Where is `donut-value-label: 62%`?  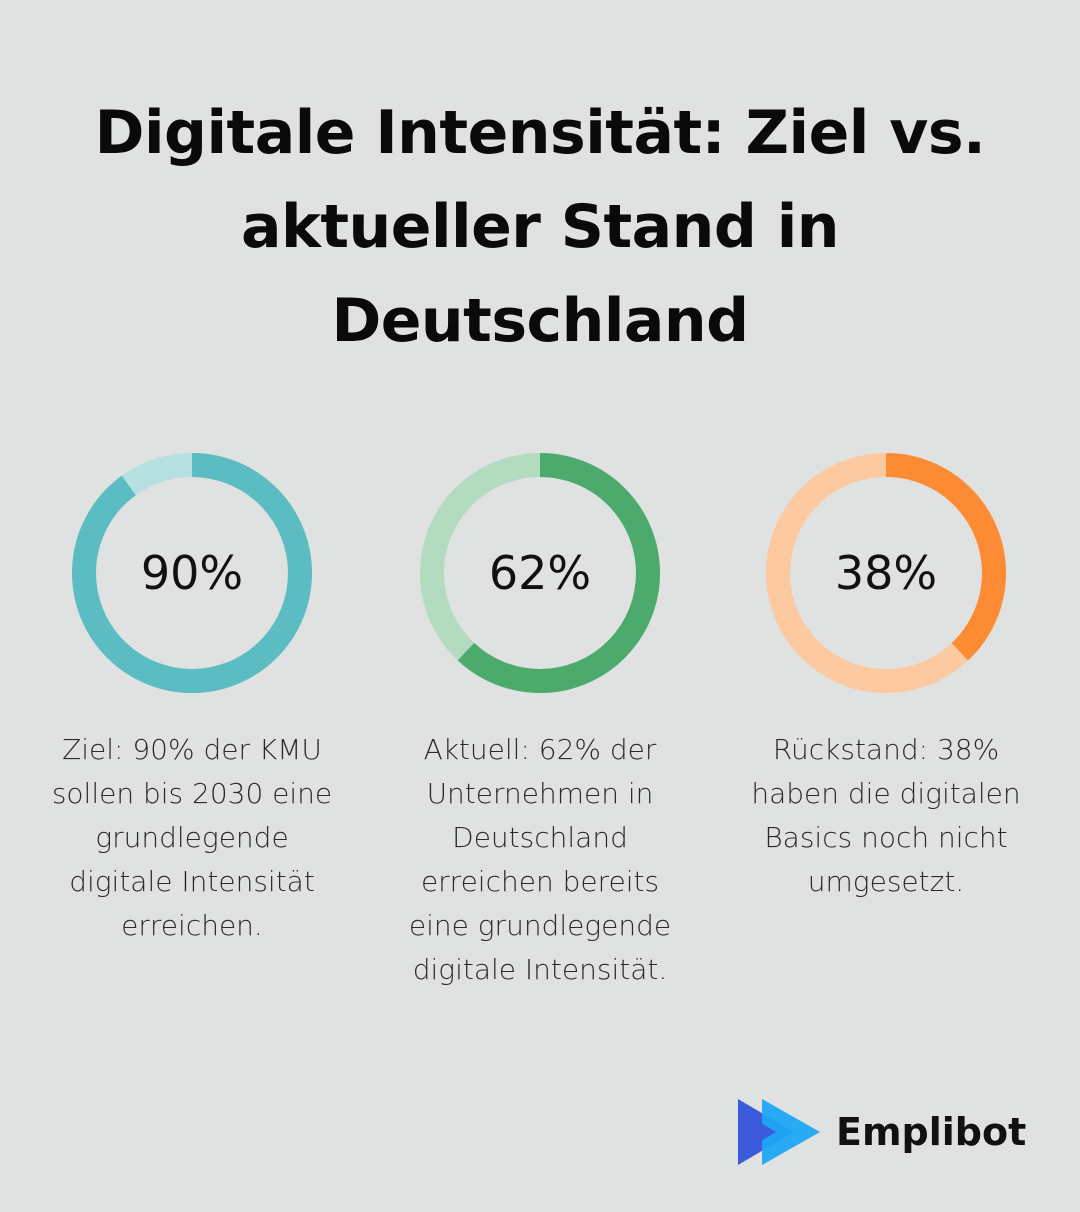
donut-value-label: 62% is located at coordinates (540, 573).